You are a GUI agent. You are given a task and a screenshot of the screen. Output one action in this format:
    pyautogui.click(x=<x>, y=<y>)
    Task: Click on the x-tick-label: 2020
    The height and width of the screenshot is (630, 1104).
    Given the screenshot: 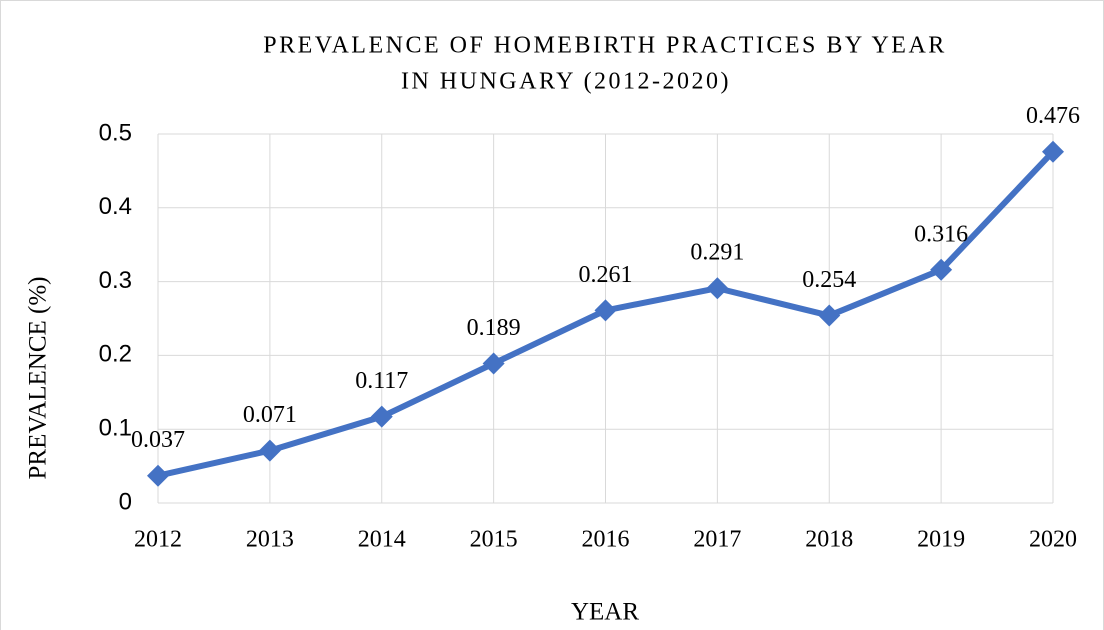 What is the action you would take?
    pyautogui.click(x=1053, y=540)
    